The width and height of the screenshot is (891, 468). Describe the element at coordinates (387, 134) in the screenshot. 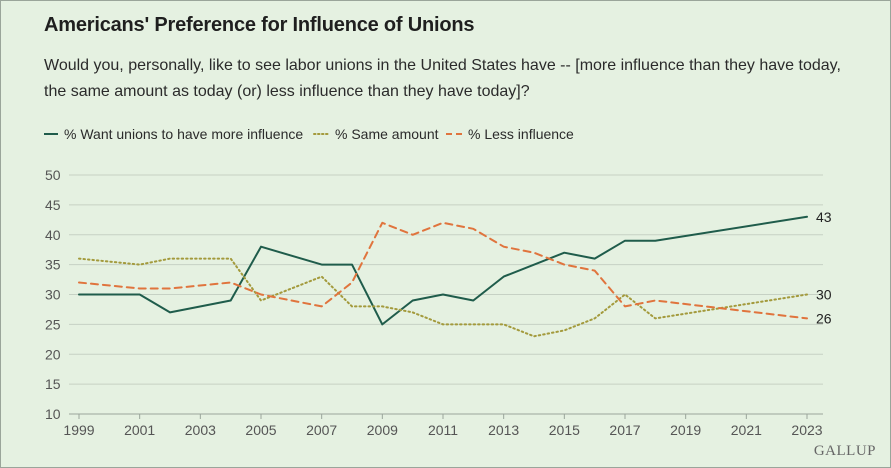

I see `legend-label-same: % Same amount` at that location.